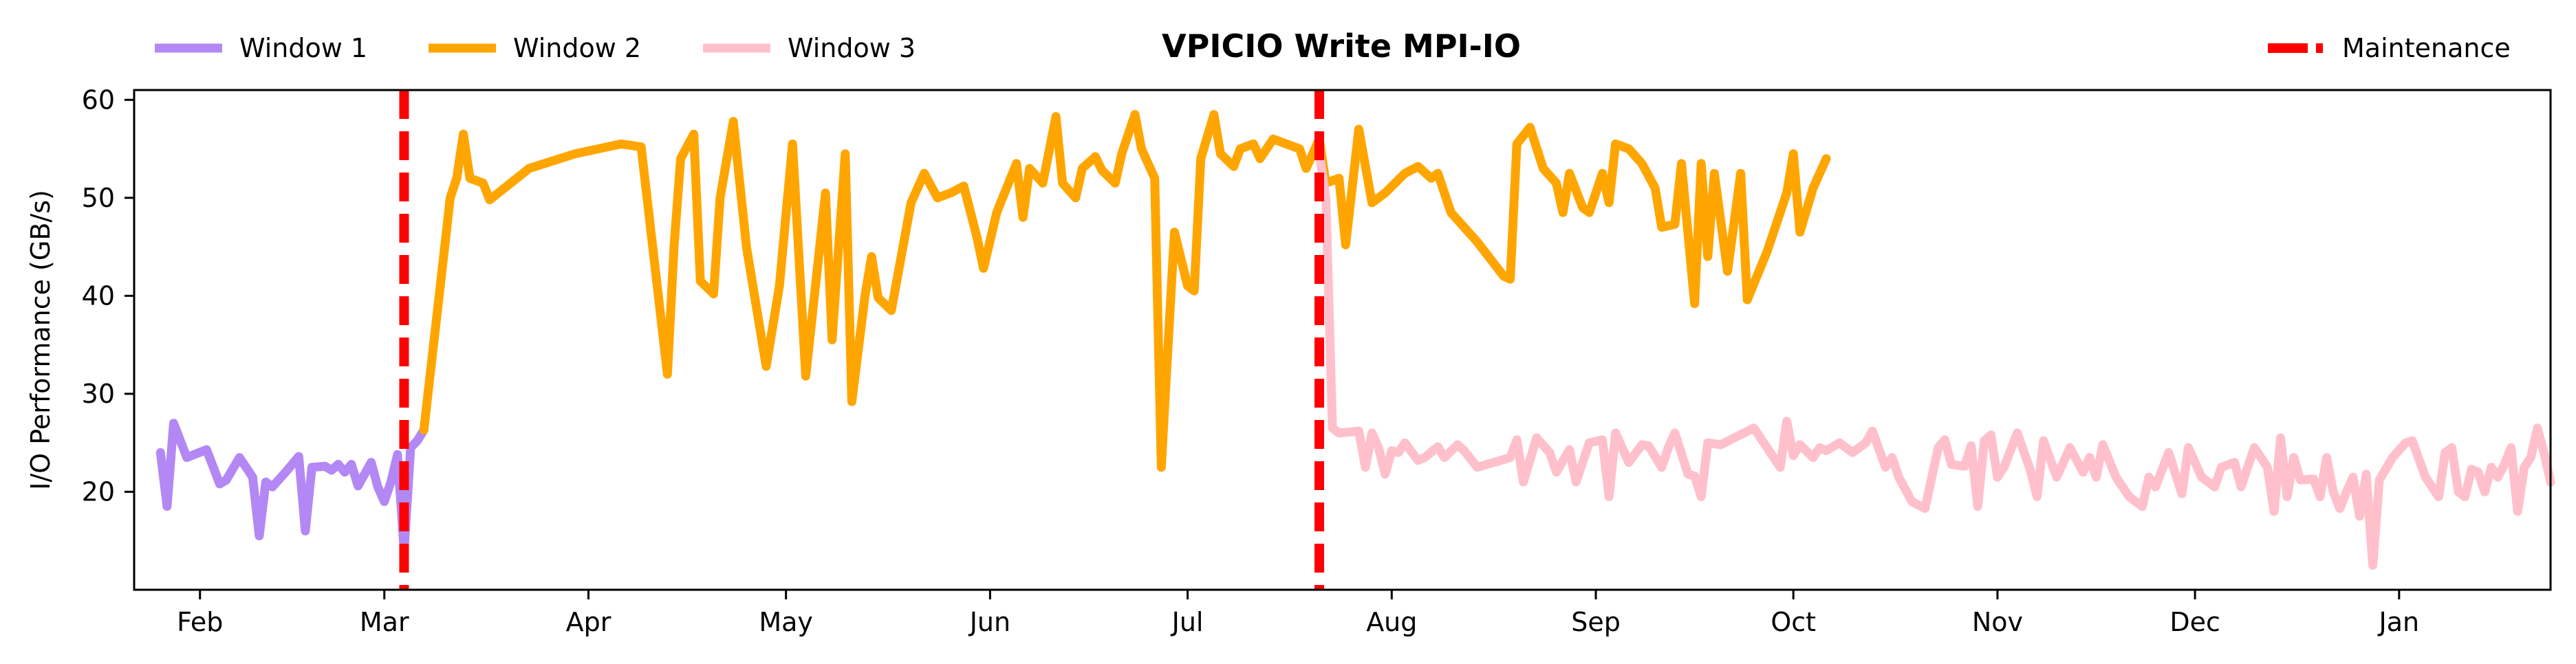  Describe the element at coordinates (1187, 622) in the screenshot. I see `x-tick-label: Jul` at that location.